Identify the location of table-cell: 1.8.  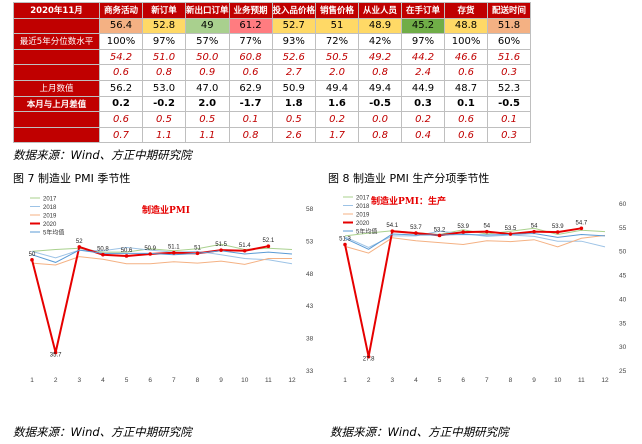
(294, 104).